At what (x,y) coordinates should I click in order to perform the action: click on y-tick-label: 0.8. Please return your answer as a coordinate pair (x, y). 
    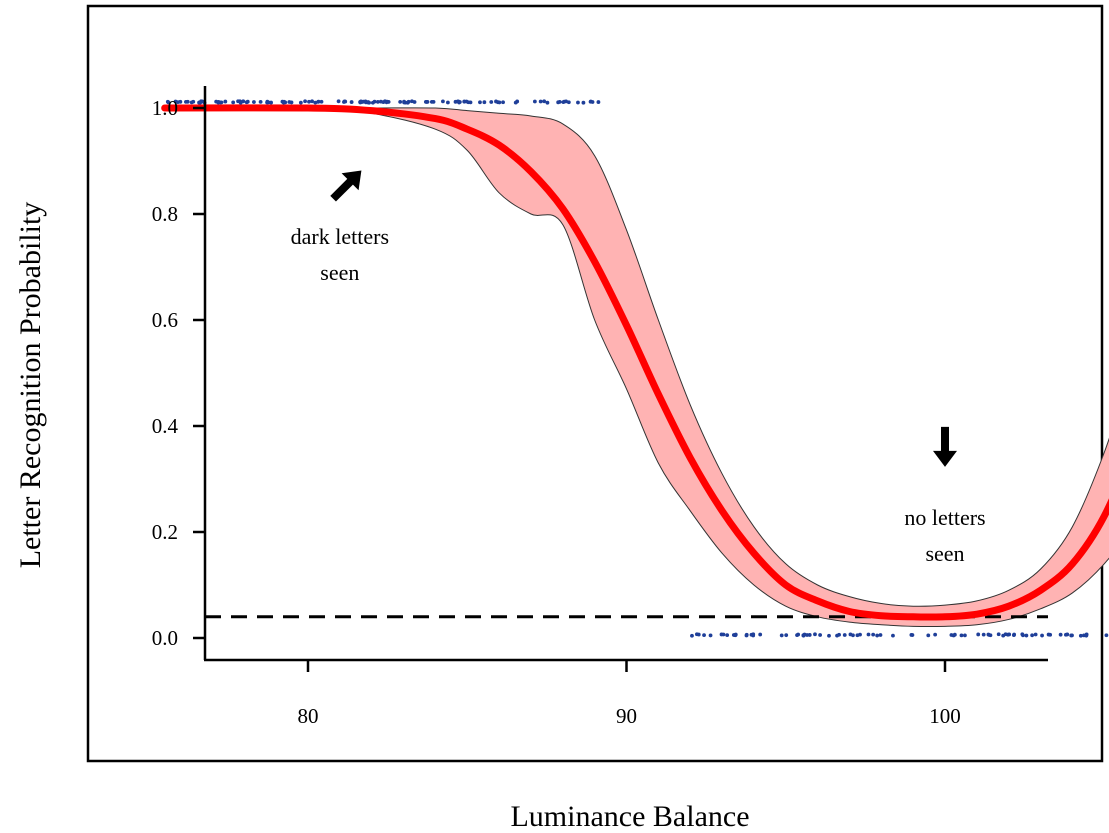
    Looking at the image, I should click on (165, 214).